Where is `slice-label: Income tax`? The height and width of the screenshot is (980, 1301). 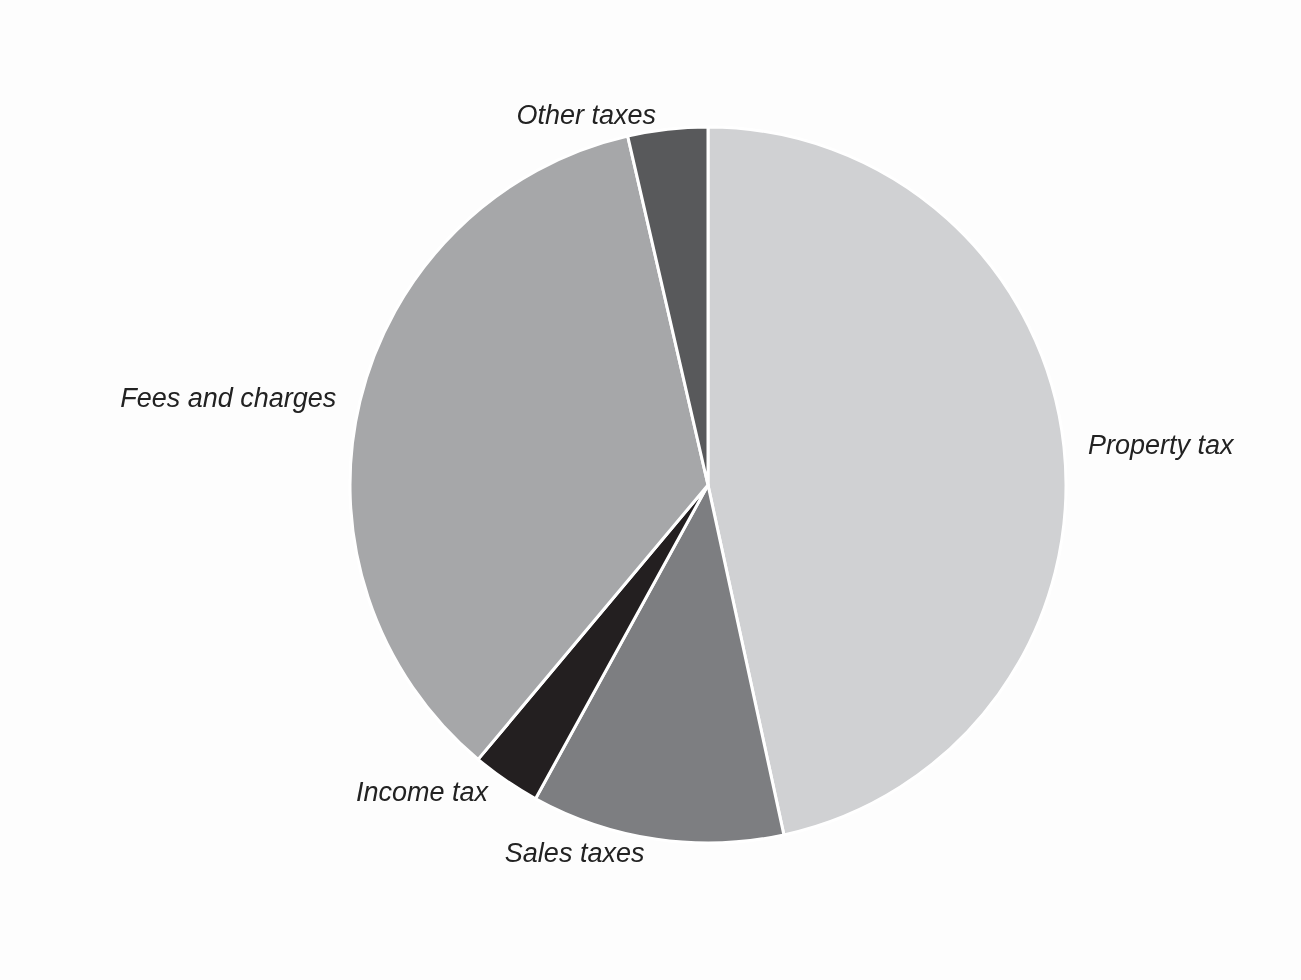
slice-label: Income tax is located at coordinates (422, 792).